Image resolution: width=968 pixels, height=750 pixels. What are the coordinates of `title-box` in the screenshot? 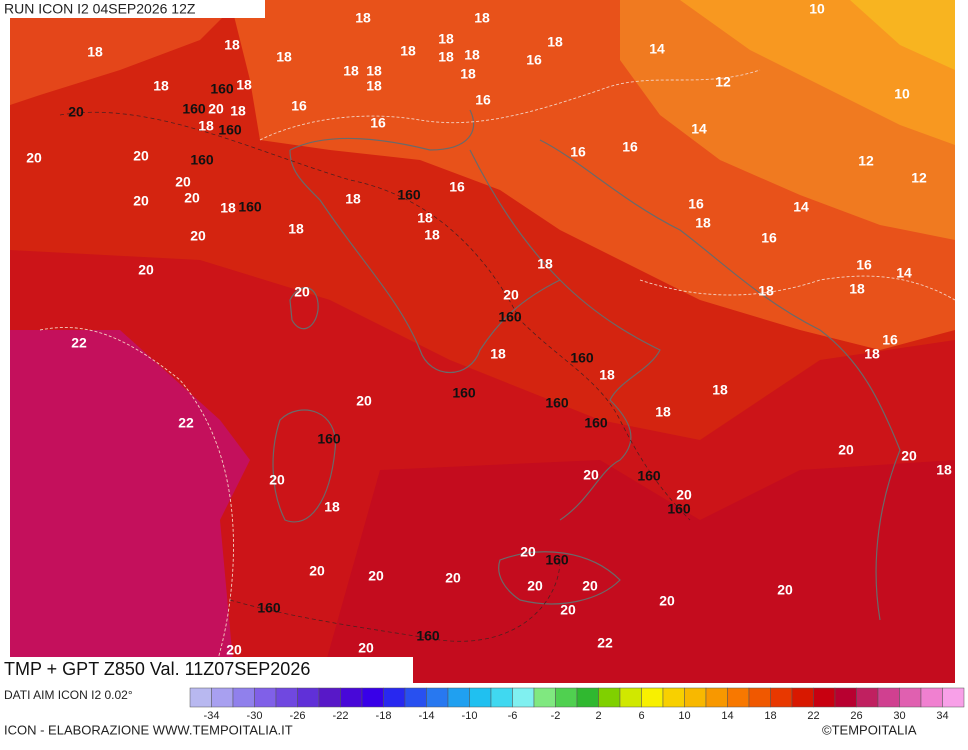 It's located at (206, 670).